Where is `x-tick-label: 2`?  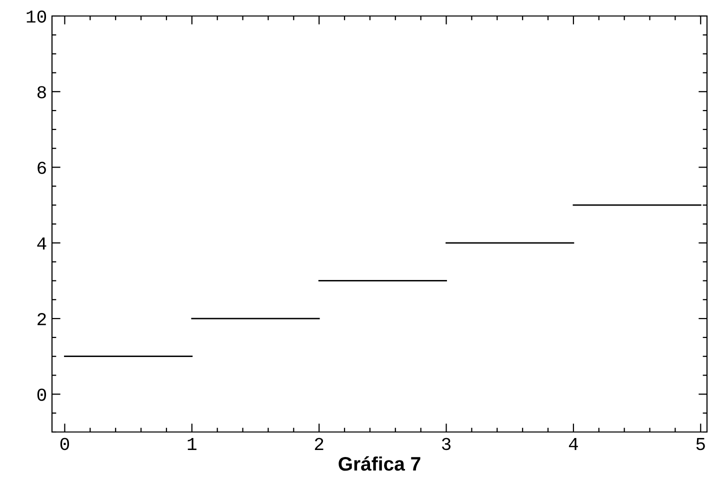
x-tick-label: 2 is located at coordinates (319, 444).